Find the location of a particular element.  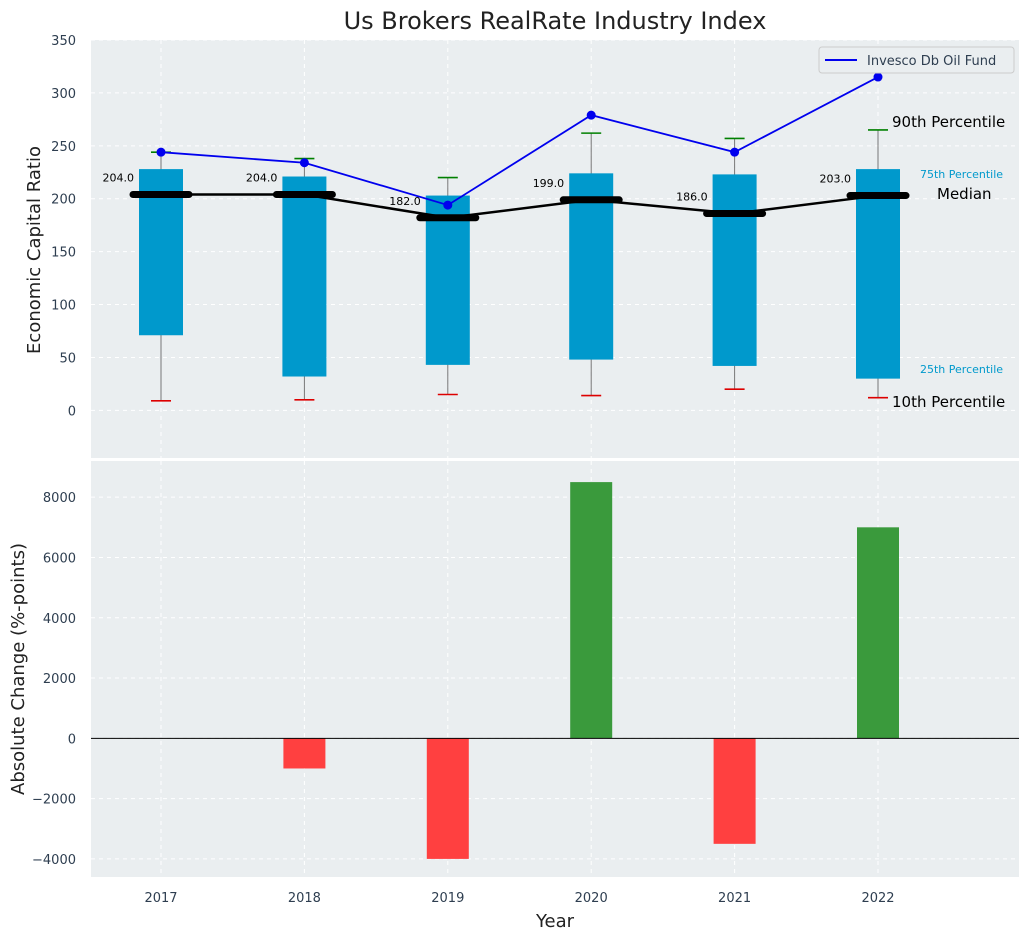

median-value-label: 199.0 is located at coordinates (549, 183).